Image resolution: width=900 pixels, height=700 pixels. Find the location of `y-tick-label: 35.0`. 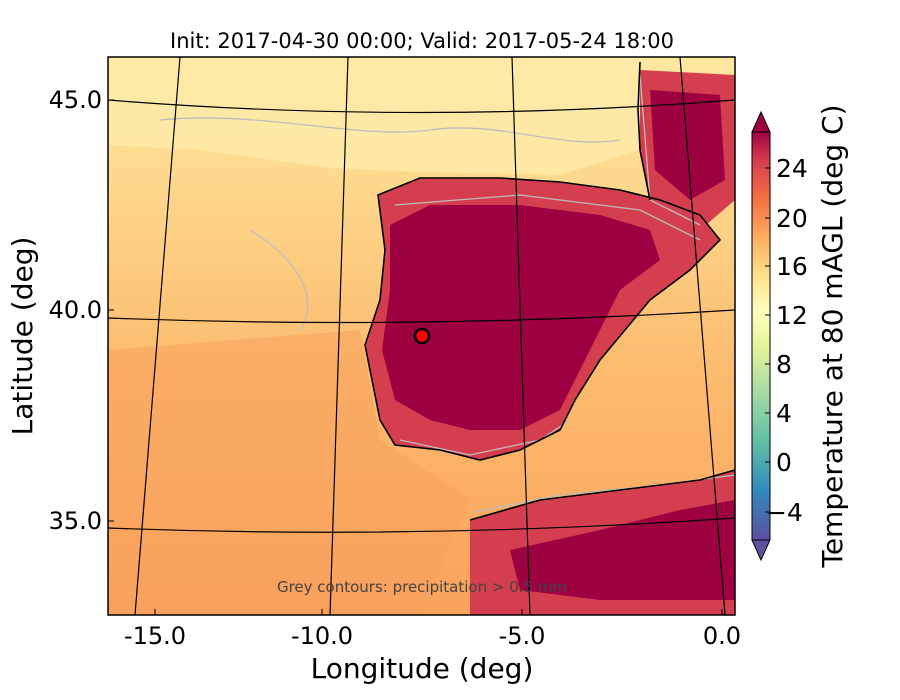

y-tick-label: 35.0 is located at coordinates (75, 521).